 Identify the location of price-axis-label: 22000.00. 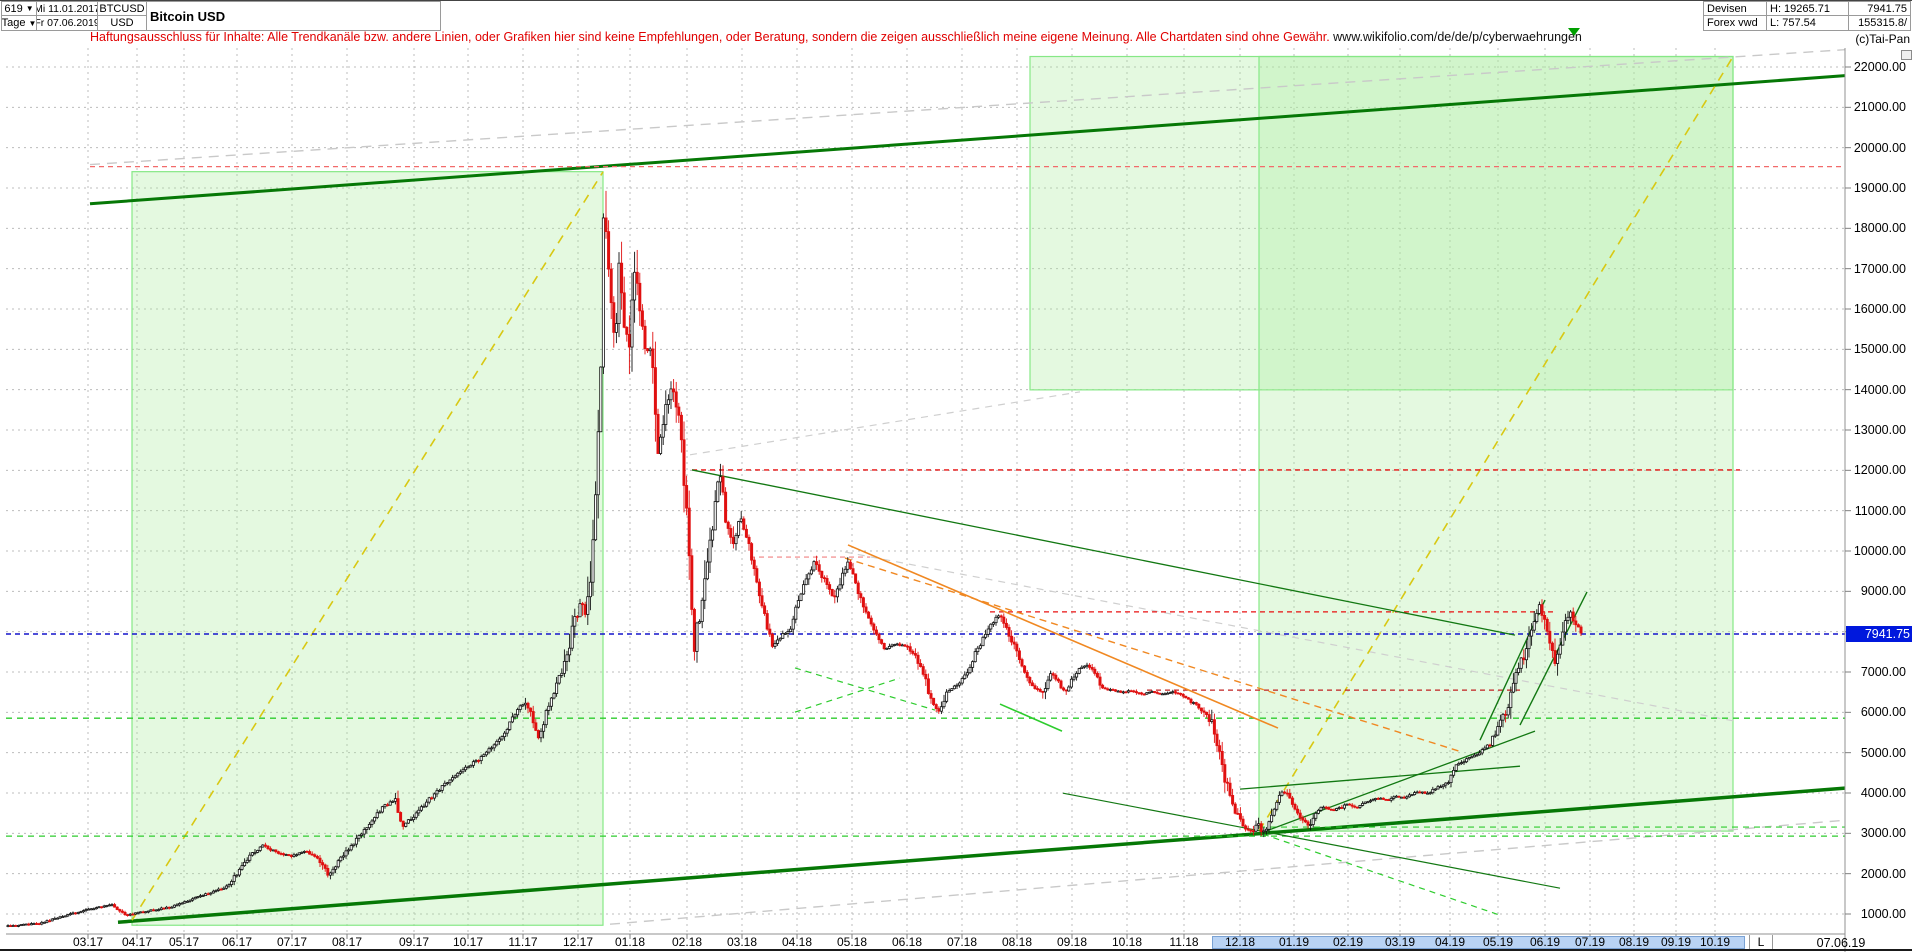
(1879, 67).